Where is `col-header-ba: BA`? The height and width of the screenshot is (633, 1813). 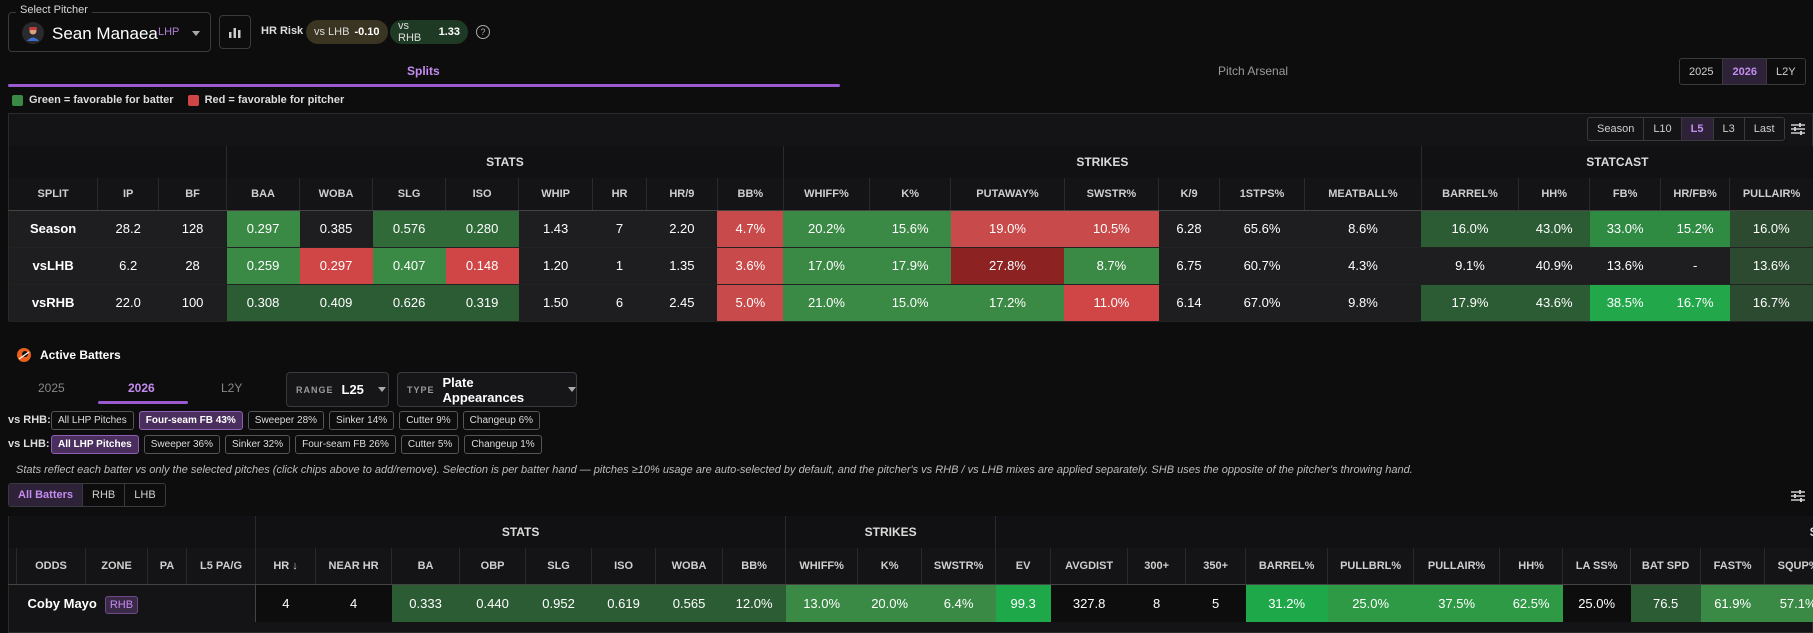
col-header-ba: BA is located at coordinates (425, 566).